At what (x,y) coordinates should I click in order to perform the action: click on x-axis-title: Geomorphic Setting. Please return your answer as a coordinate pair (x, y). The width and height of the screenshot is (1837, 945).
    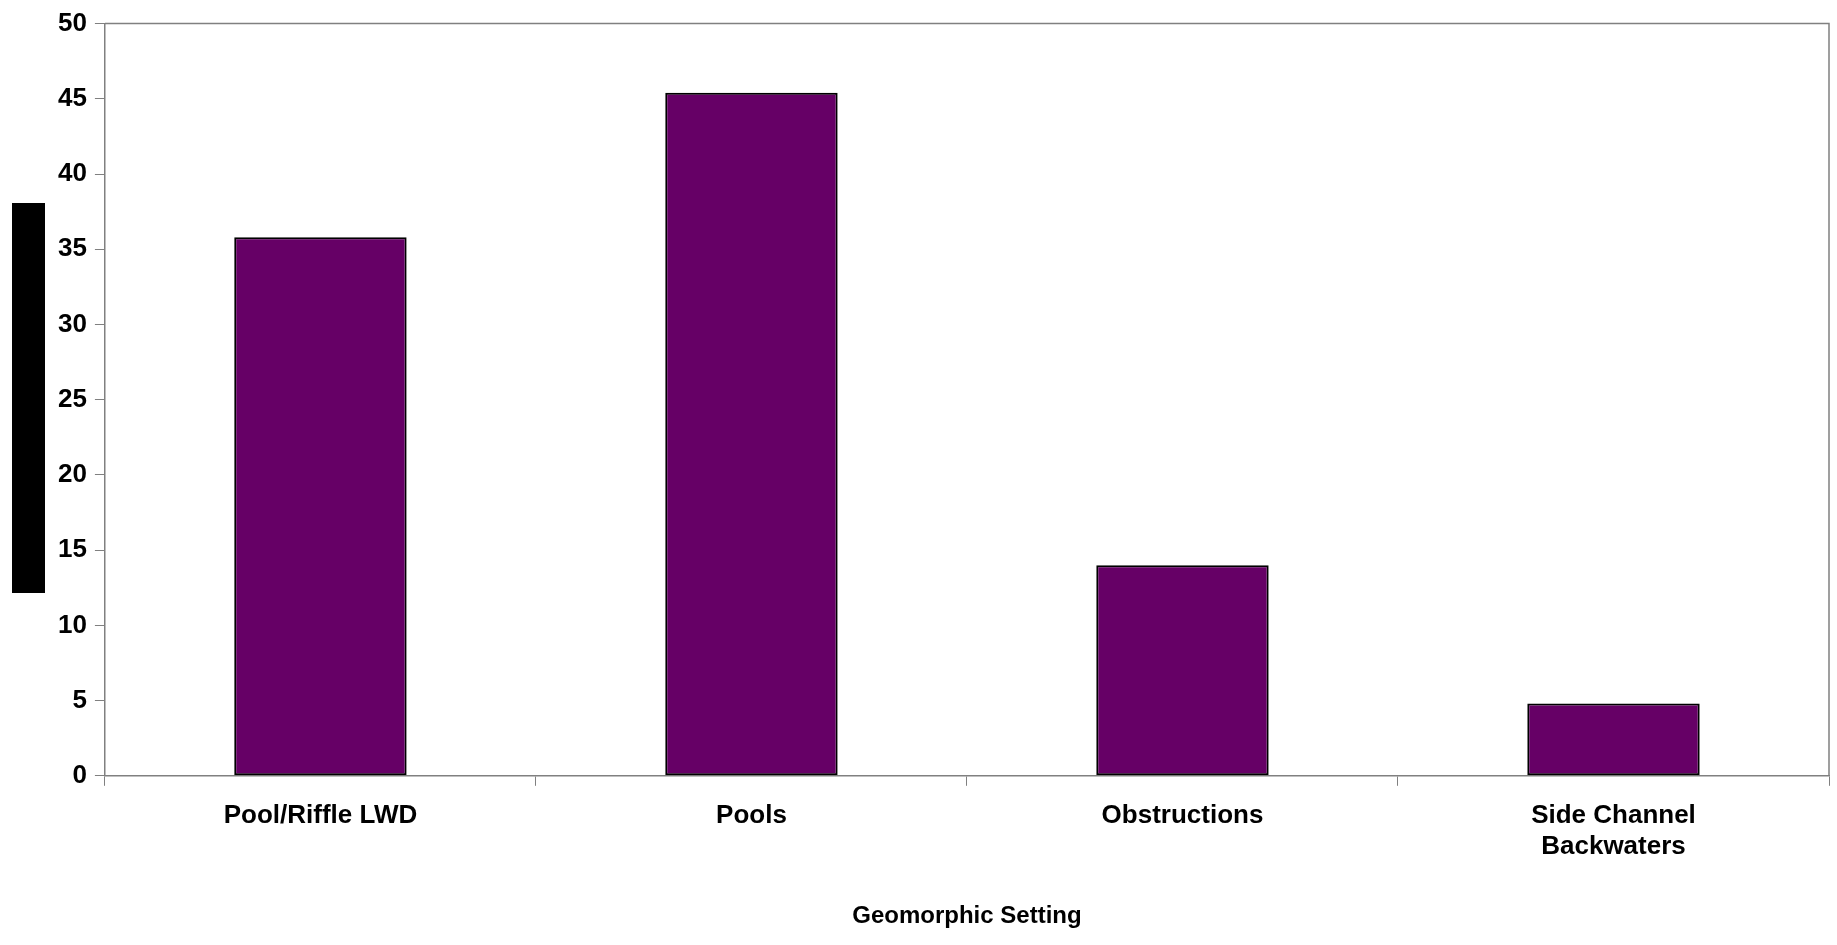
    Looking at the image, I should click on (967, 915).